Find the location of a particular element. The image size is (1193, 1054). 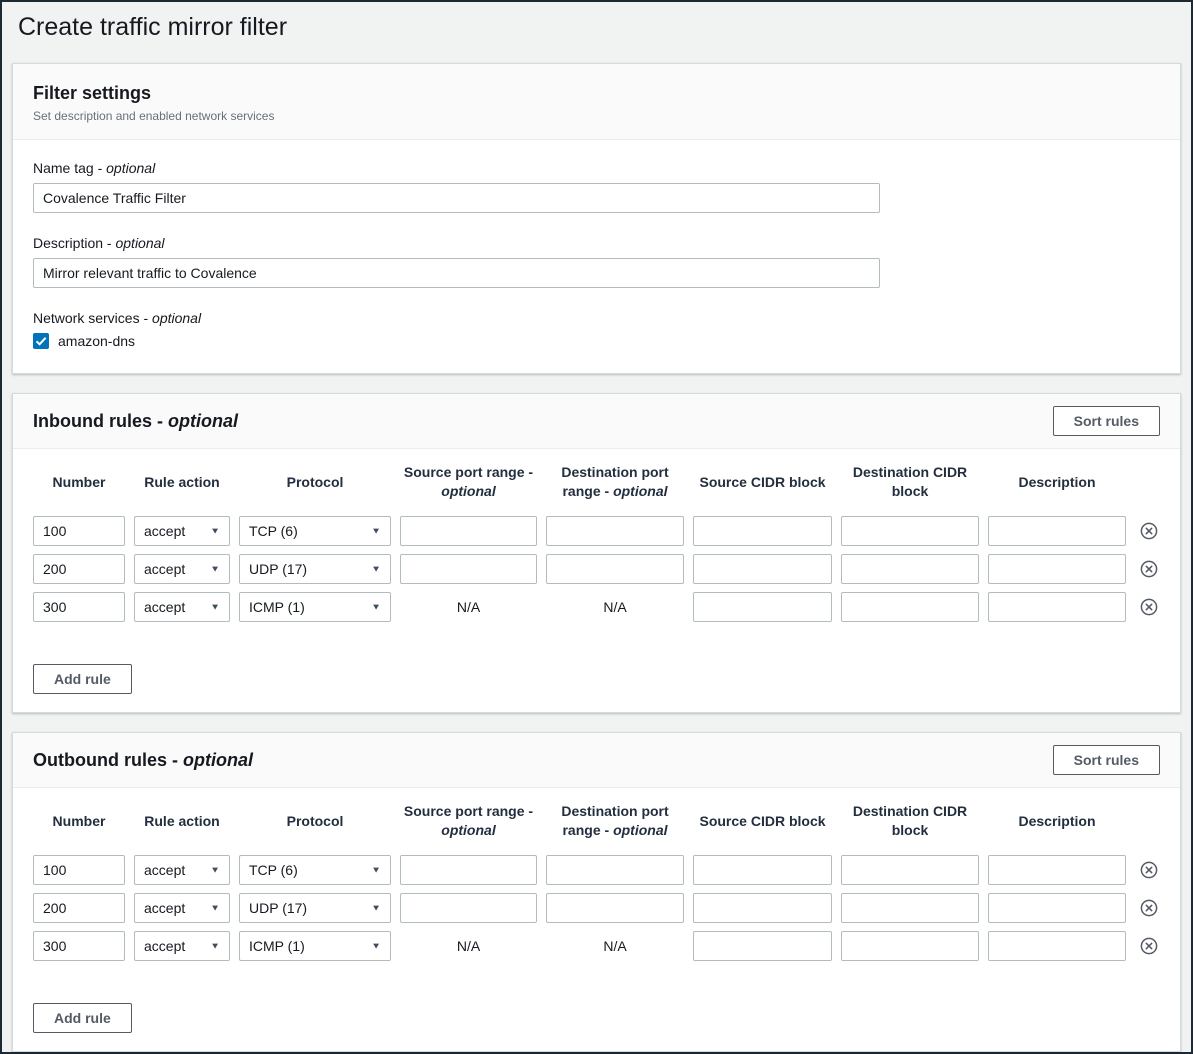

name-tag-label: Name tag - optional is located at coordinates (94, 168).